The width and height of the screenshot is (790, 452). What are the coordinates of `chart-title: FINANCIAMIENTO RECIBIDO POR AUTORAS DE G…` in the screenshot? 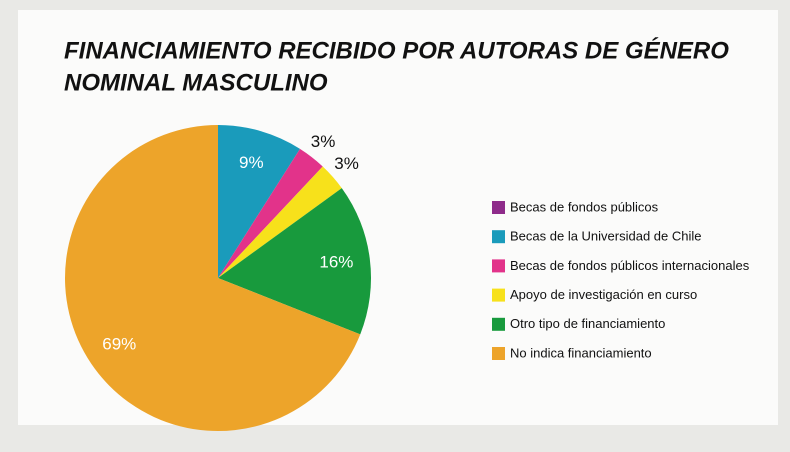 It's located at (396, 50).